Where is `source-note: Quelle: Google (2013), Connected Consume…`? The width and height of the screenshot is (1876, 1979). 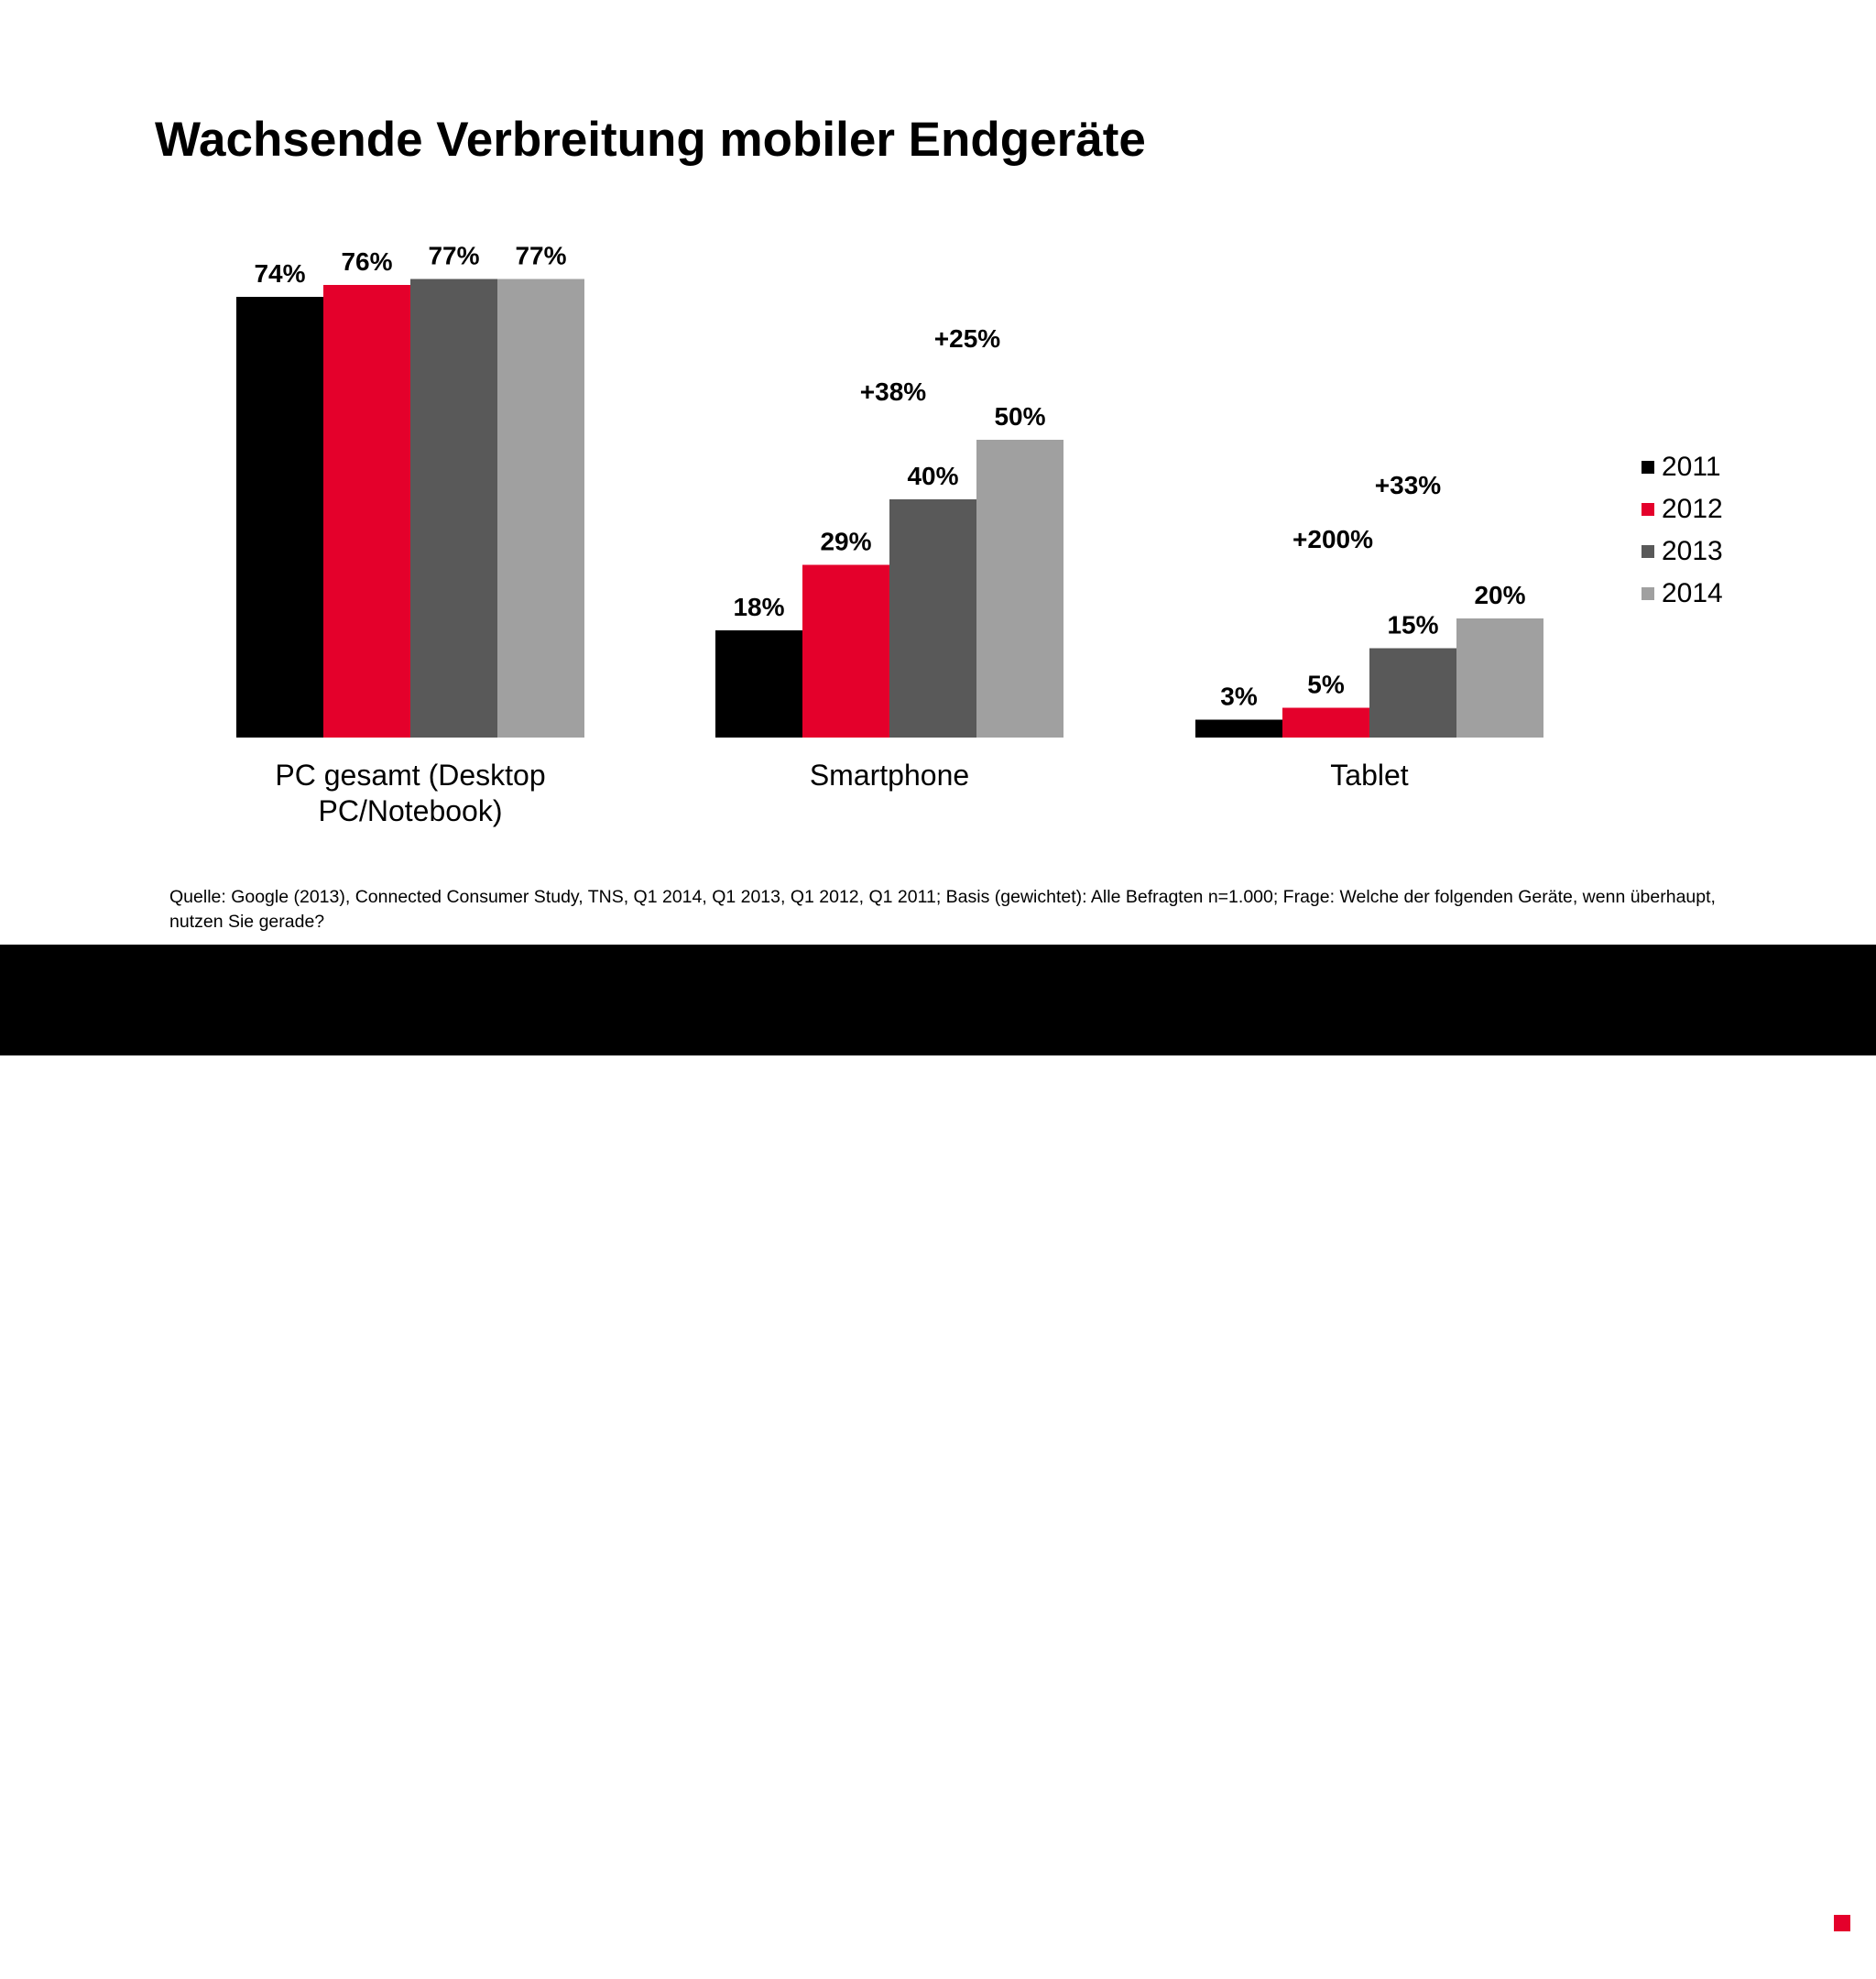
source-note: Quelle: Google (2013), Connected Consume… is located at coordinates (942, 909).